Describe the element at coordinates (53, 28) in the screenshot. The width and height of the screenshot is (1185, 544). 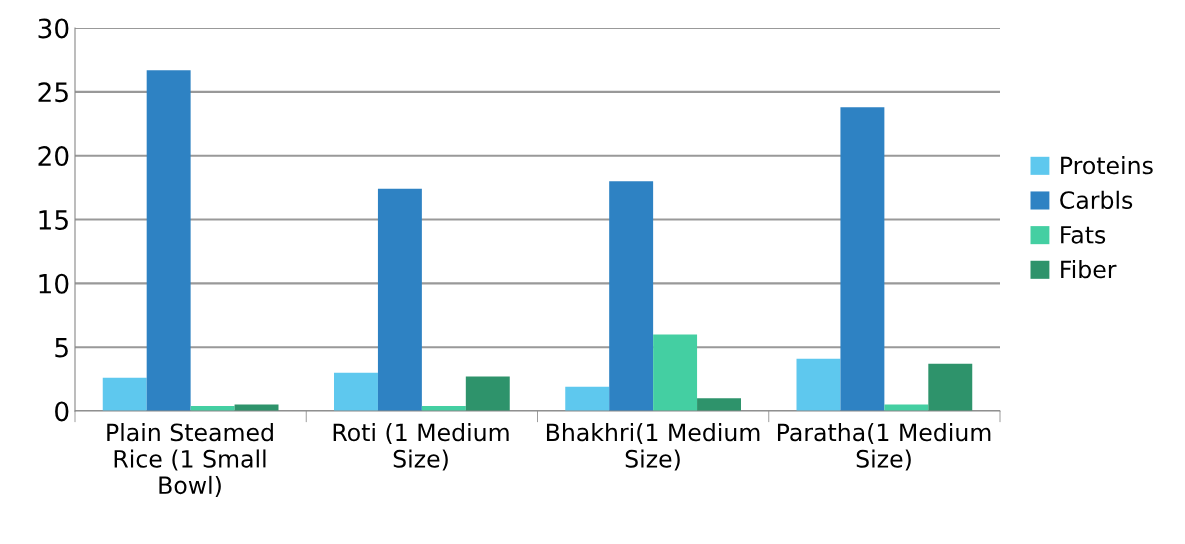
I see `y-tick-label: 30` at that location.